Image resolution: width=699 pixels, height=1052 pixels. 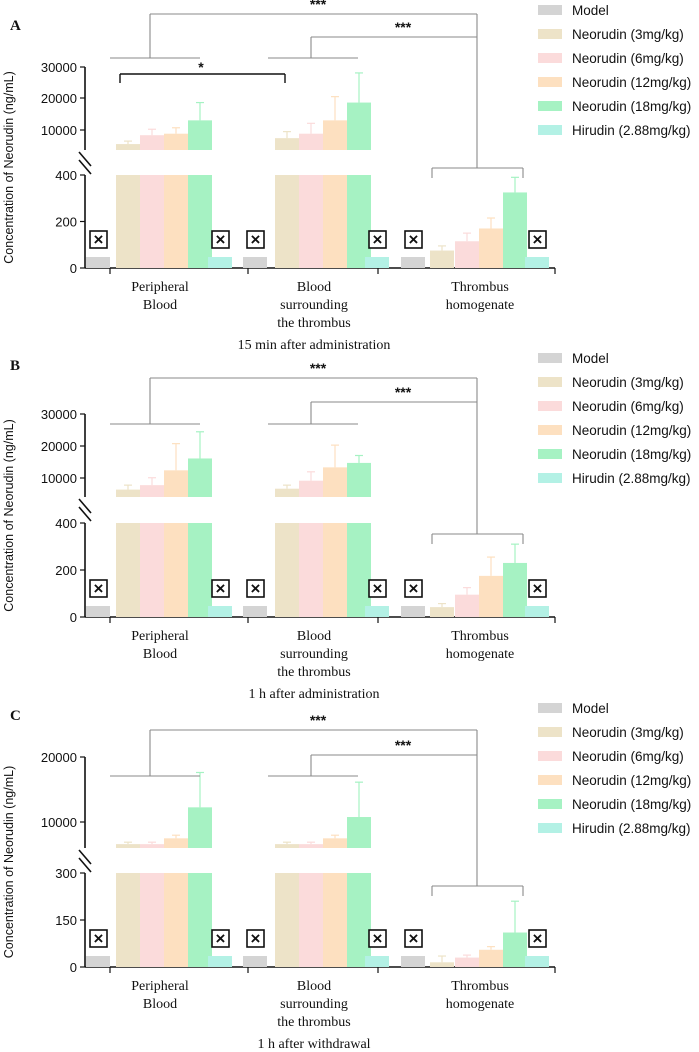 I want to click on legend-label: Neorudin (3mg/kg), so click(x=628, y=382).